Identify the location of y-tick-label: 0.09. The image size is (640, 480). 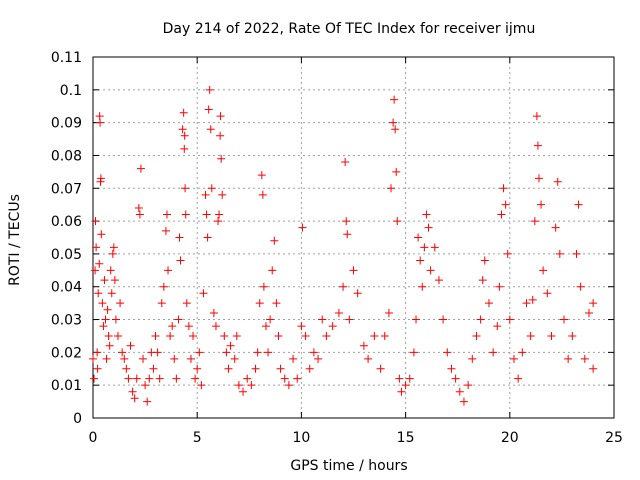
(66, 124).